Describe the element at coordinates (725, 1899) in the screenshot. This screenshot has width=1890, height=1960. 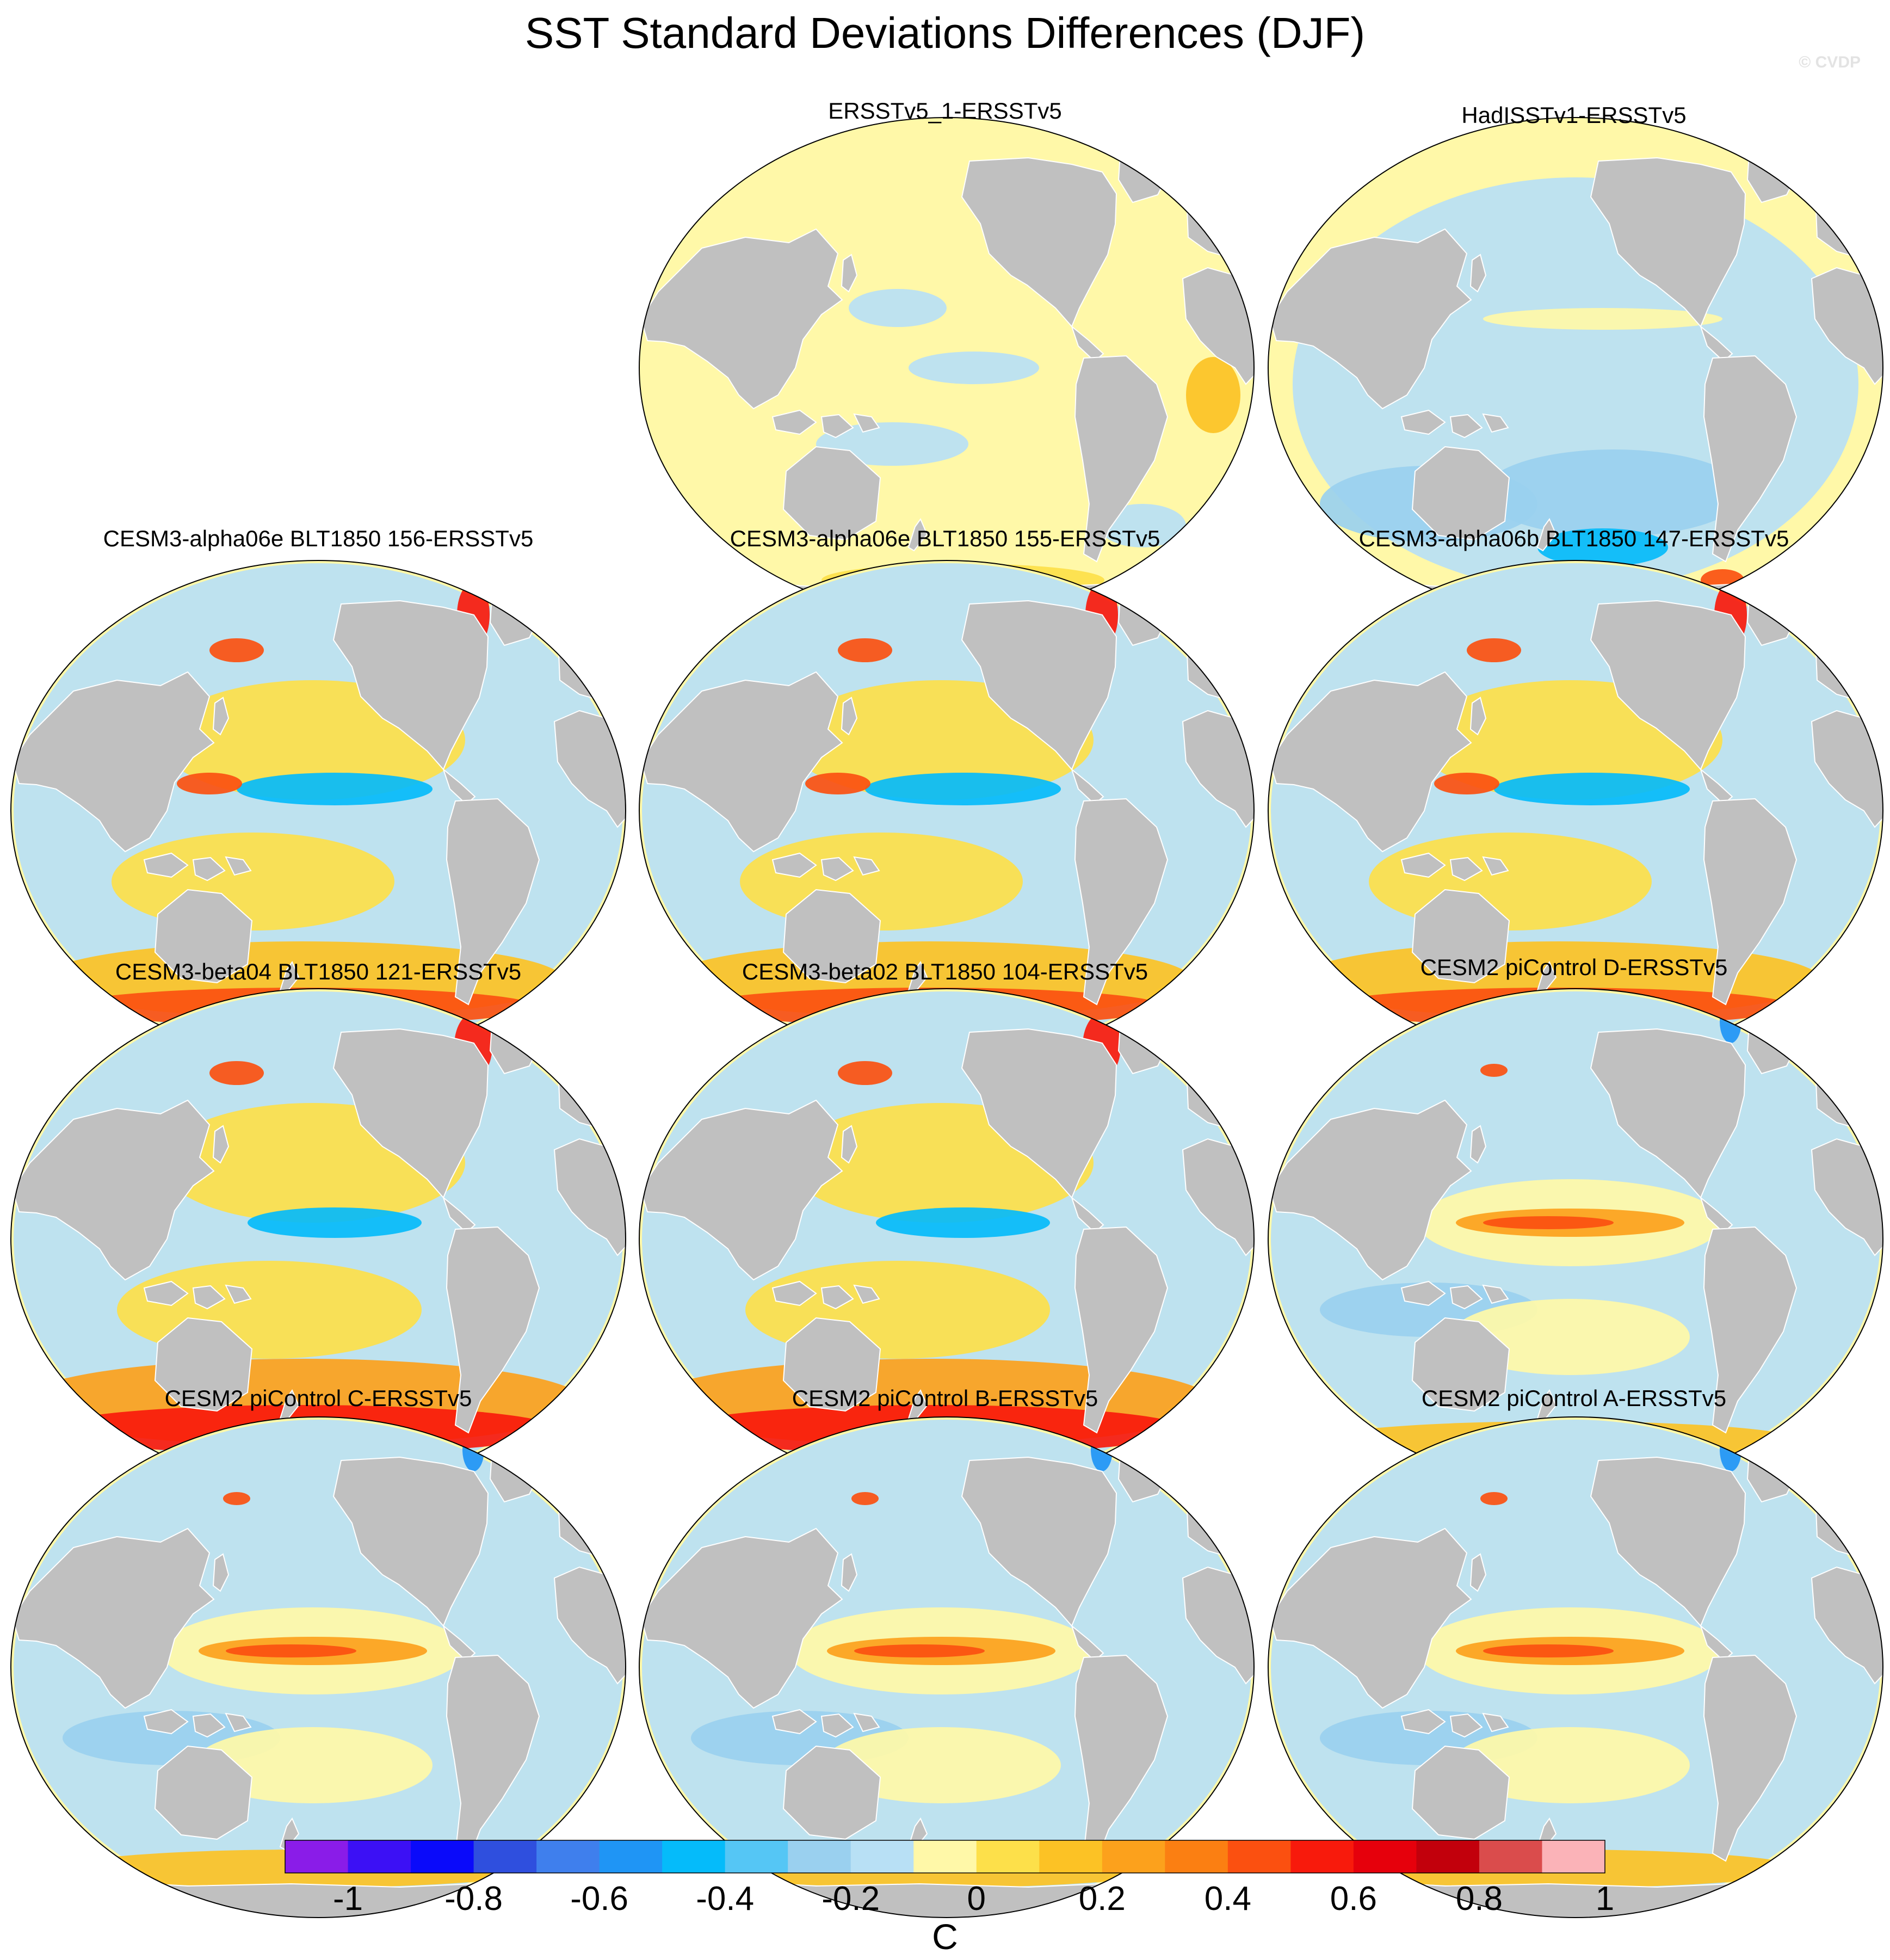
I see `colorbar-tick-label: -0.4` at that location.